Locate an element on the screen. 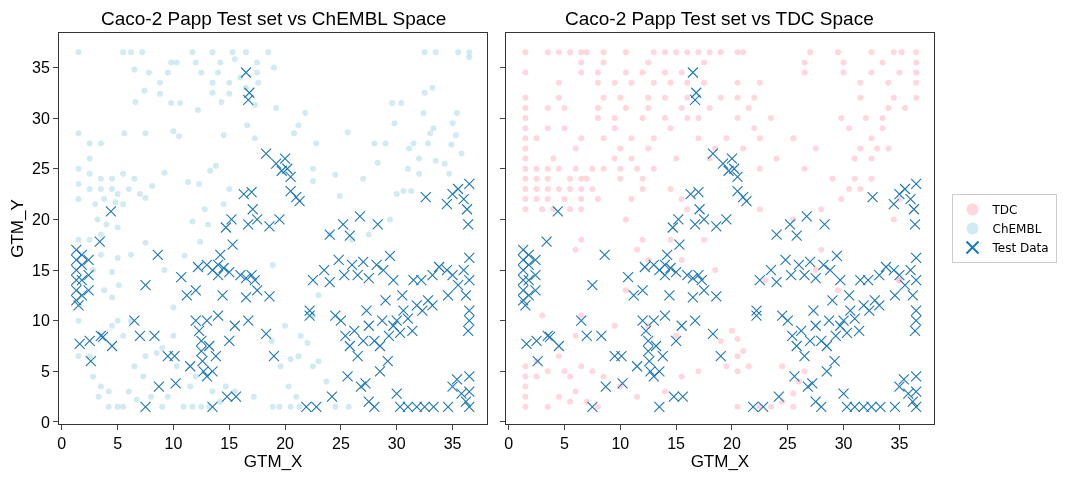 The height and width of the screenshot is (480, 1069). y-tick-label: 35 is located at coordinates (41, 68).